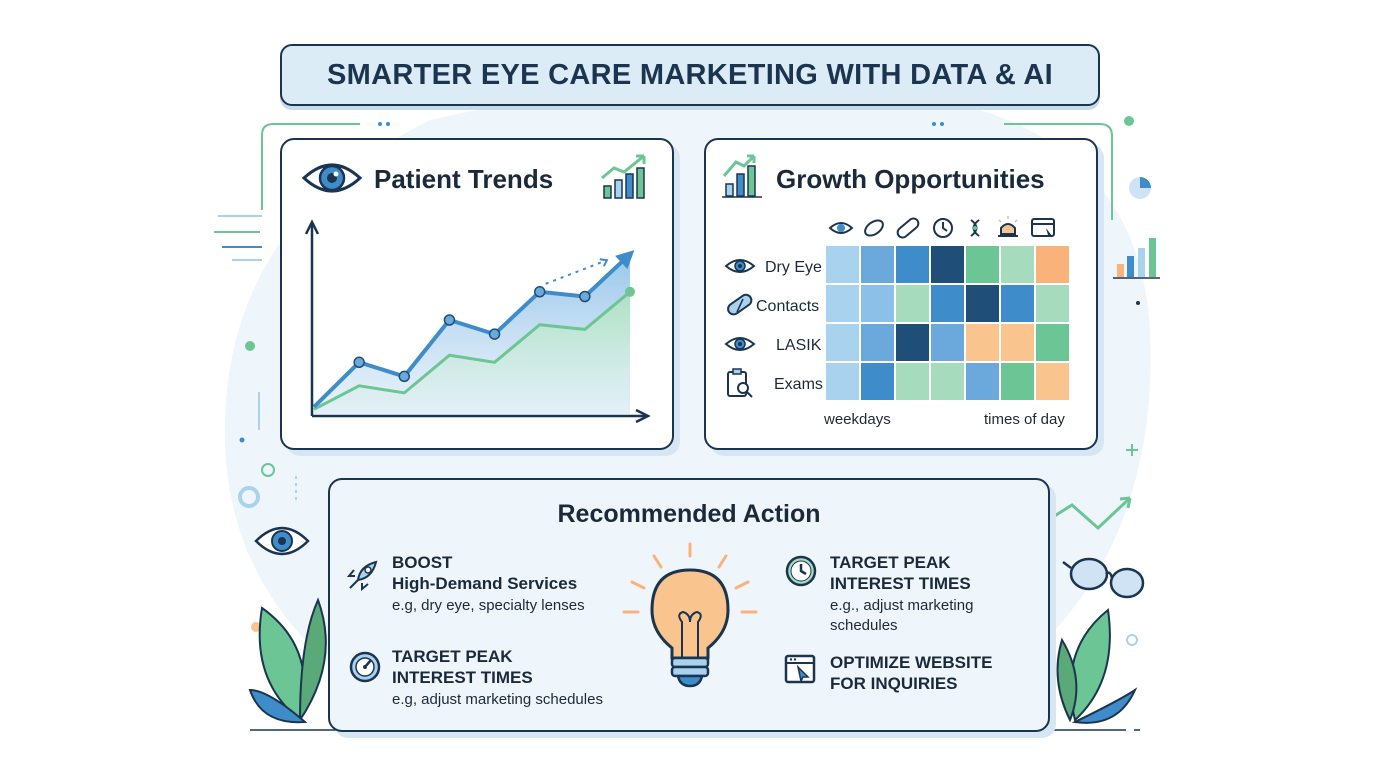 The image size is (1376, 768). I want to click on clipboard-search-icon, so click(740, 383).